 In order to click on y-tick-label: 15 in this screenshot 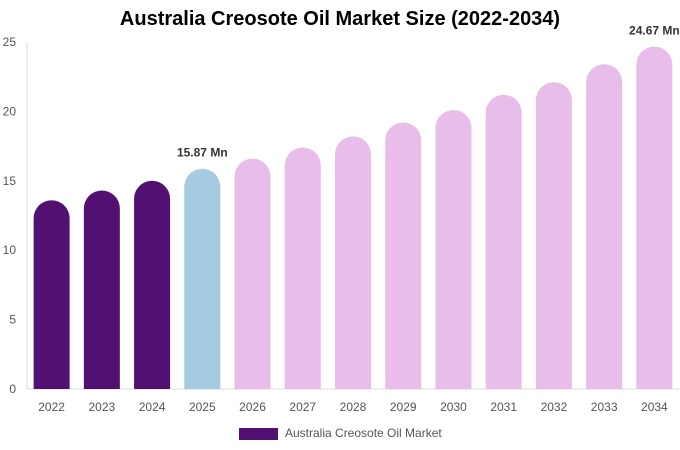, I will do `click(10, 181)`.